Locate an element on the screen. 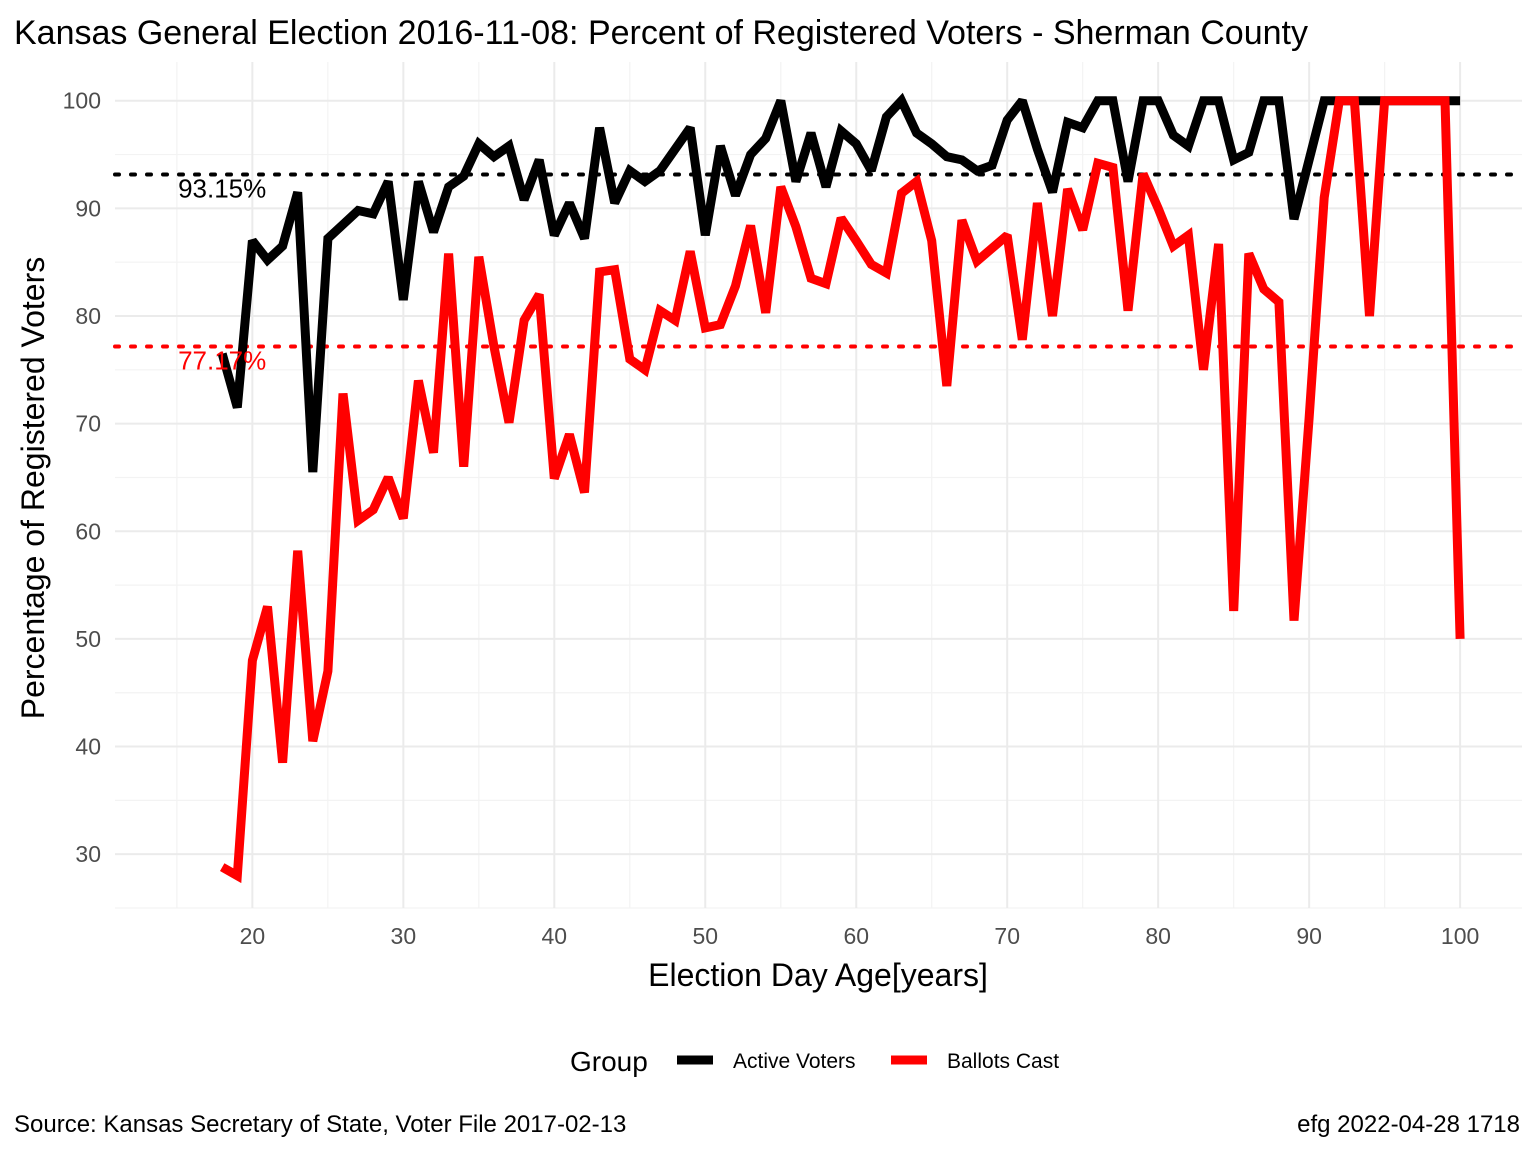 This screenshot has width=1536, height=1152. x-tick-label: 90 is located at coordinates (1309, 936).